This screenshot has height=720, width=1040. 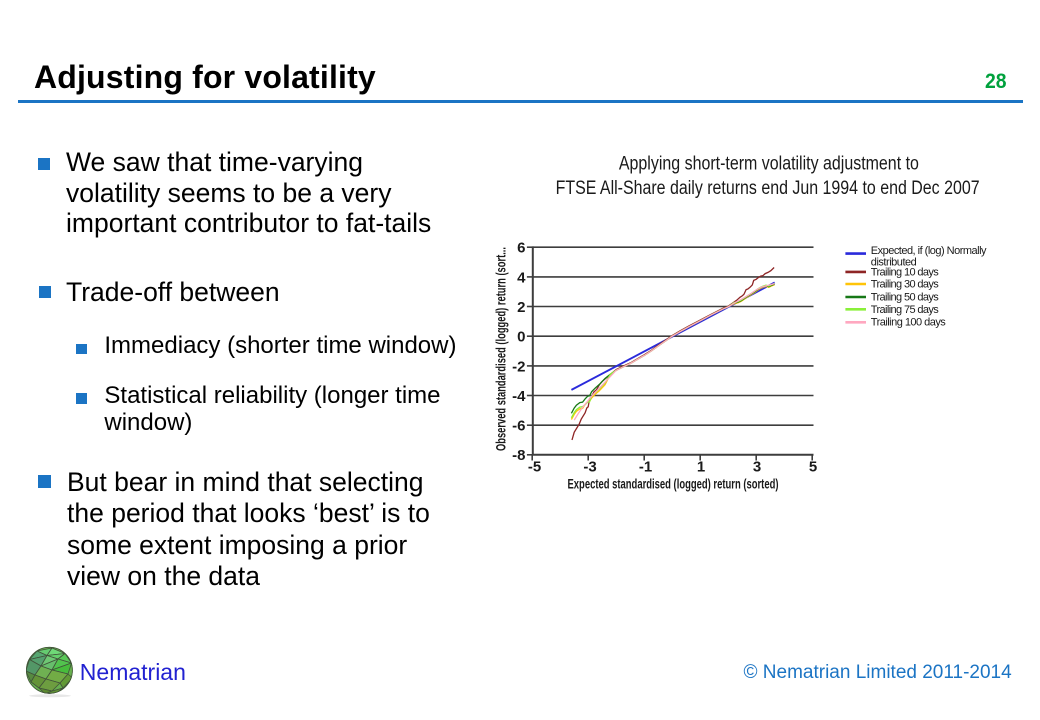 I want to click on svg-text: Trailing 10 days, so click(x=905, y=273).